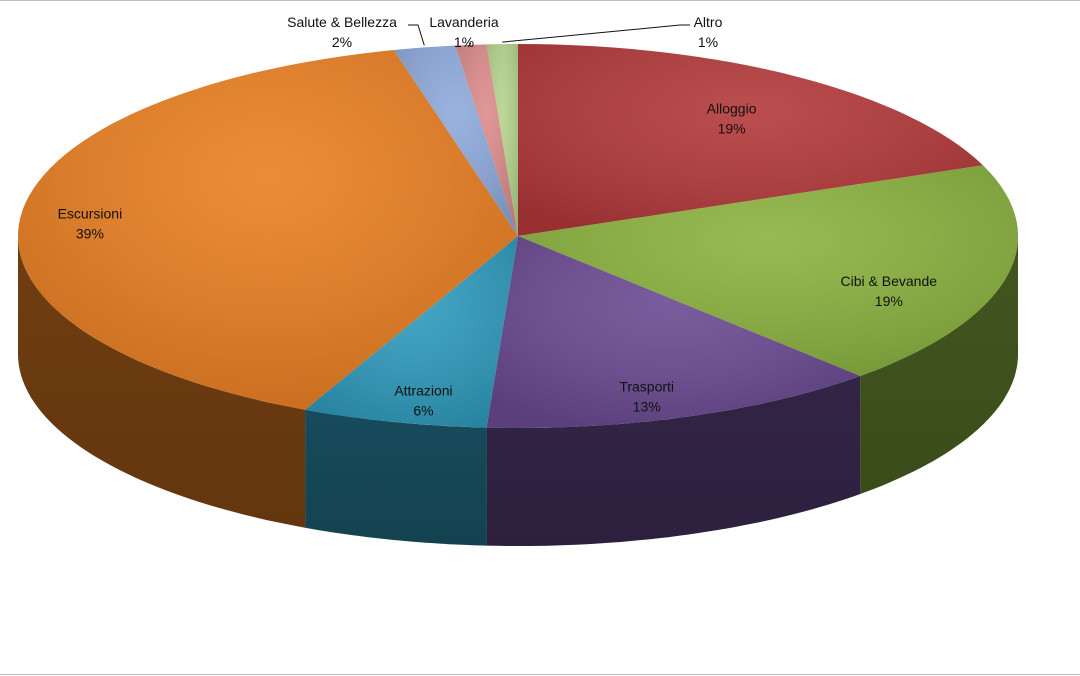 The width and height of the screenshot is (1080, 676). I want to click on label-alloggio: Alloggio, so click(732, 108).